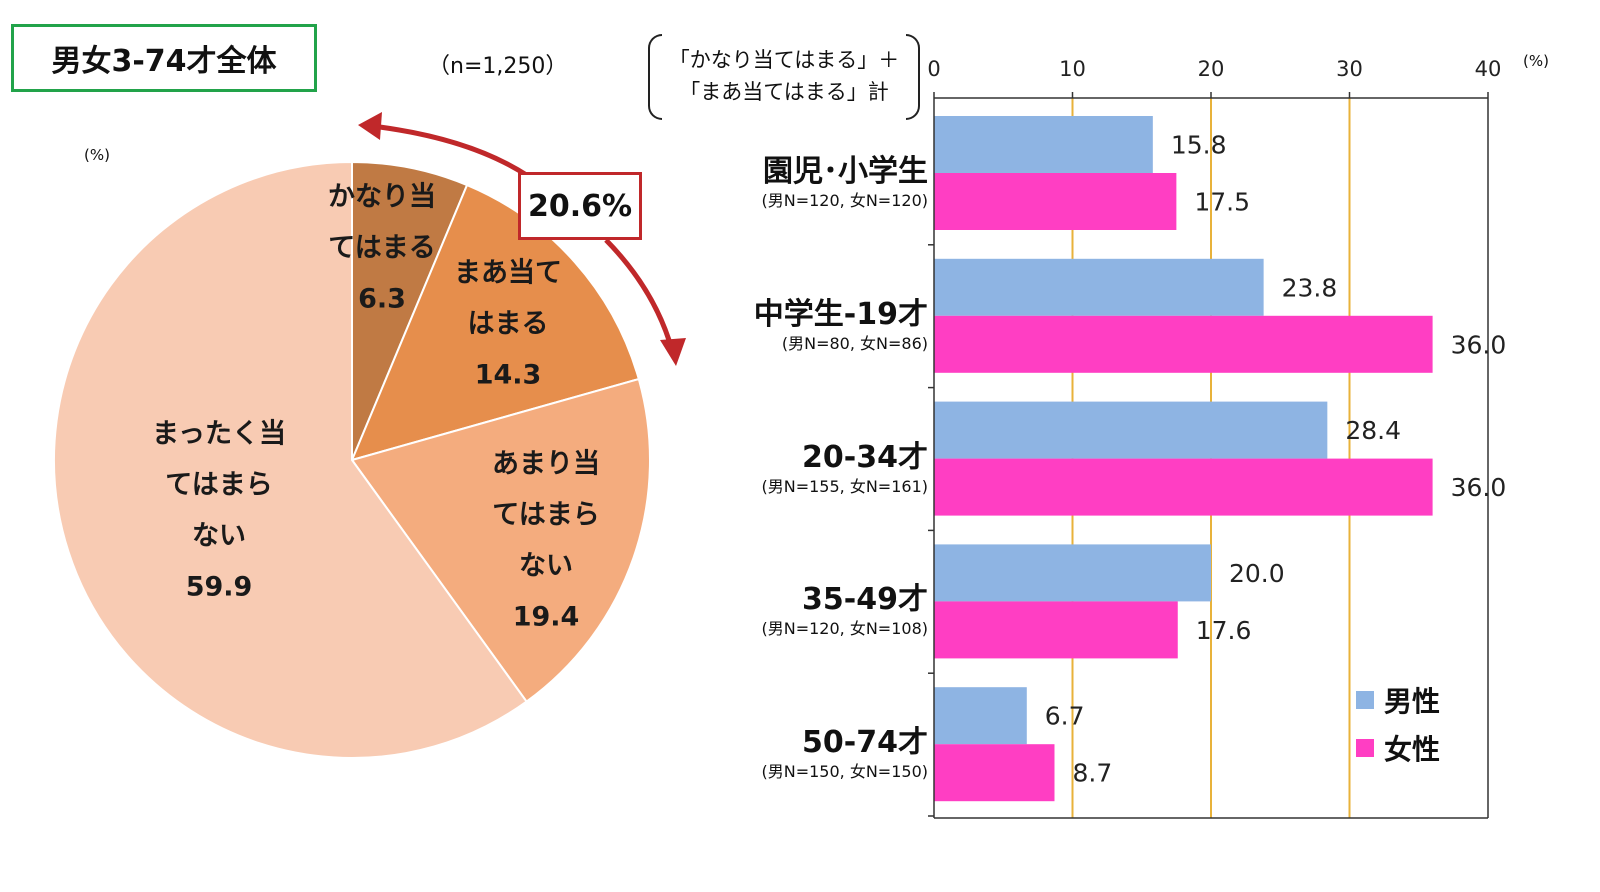 This screenshot has width=1600, height=892. I want to click on legend-item-female: 女性, so click(1398, 748).